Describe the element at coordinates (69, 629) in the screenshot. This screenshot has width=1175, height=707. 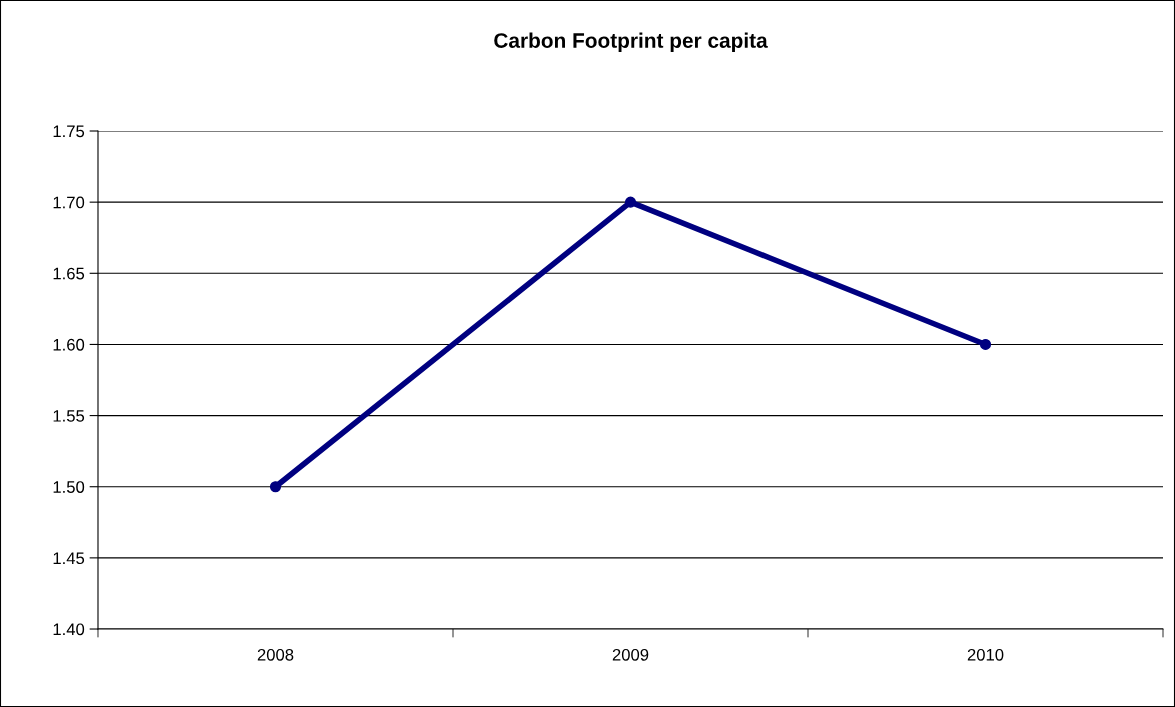
I see `y-tick-label: 1.40` at that location.